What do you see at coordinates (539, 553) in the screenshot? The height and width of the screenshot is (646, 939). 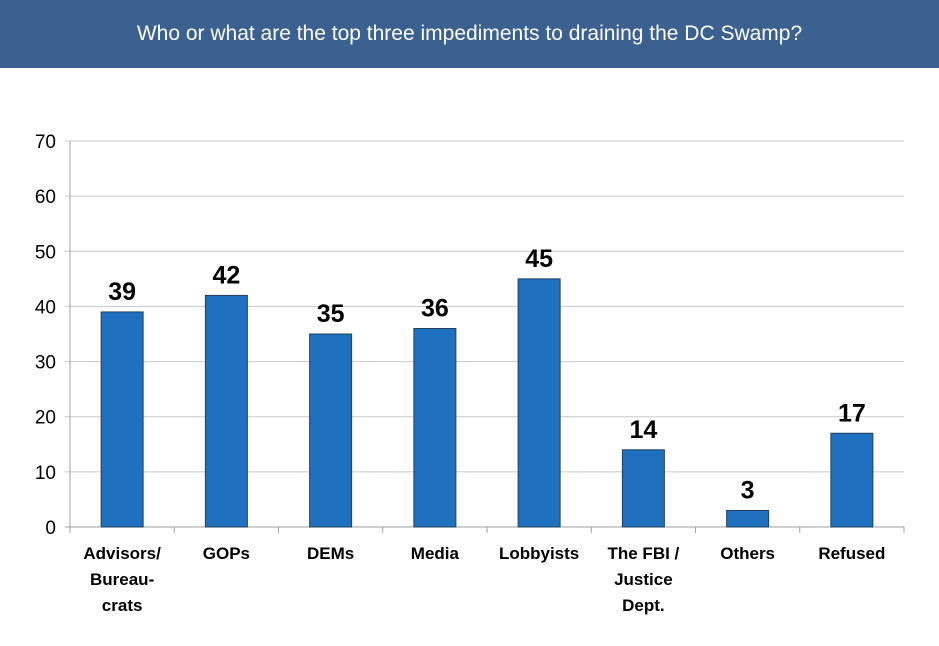 I see `x-tick-label: Lobbyists` at bounding box center [539, 553].